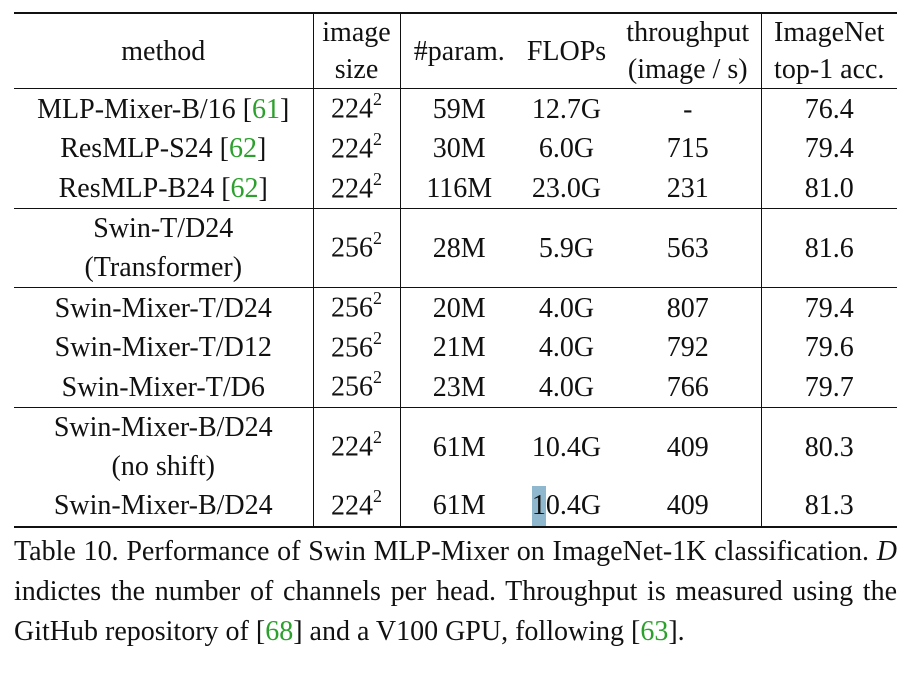 This screenshot has width=913, height=694. What do you see at coordinates (829, 70) in the screenshot?
I see `header-accuracy-line2: top-1 acc.` at bounding box center [829, 70].